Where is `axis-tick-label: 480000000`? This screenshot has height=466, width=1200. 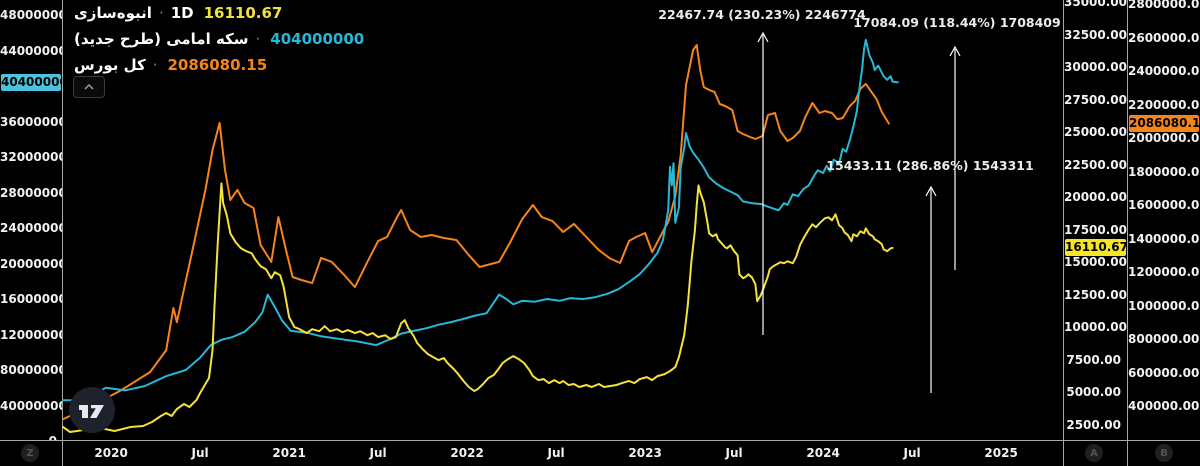
axis-tick-label: 480000000 is located at coordinates (31, 15).